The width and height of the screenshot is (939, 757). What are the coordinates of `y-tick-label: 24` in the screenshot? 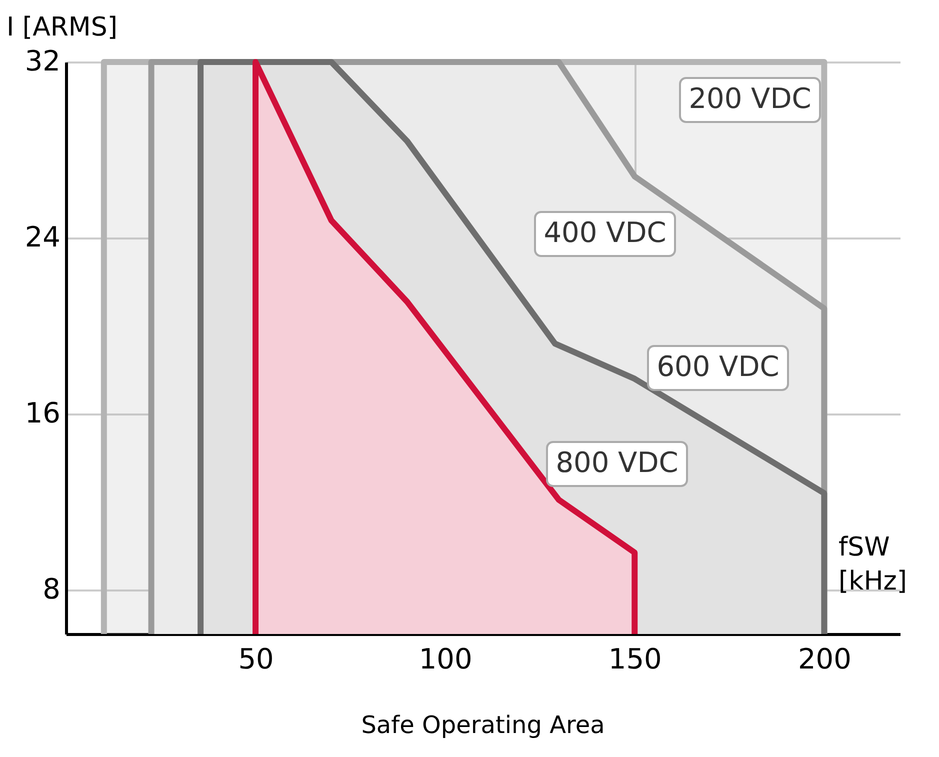 It's located at (42, 237).